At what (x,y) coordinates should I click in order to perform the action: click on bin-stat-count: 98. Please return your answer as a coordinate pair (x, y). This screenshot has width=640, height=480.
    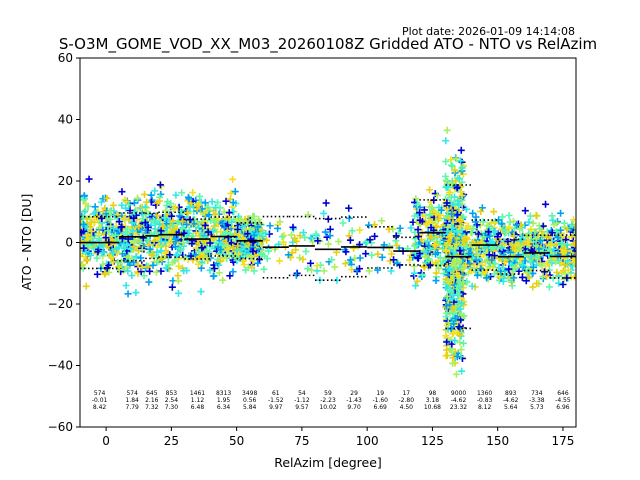
    Looking at the image, I should click on (433, 393).